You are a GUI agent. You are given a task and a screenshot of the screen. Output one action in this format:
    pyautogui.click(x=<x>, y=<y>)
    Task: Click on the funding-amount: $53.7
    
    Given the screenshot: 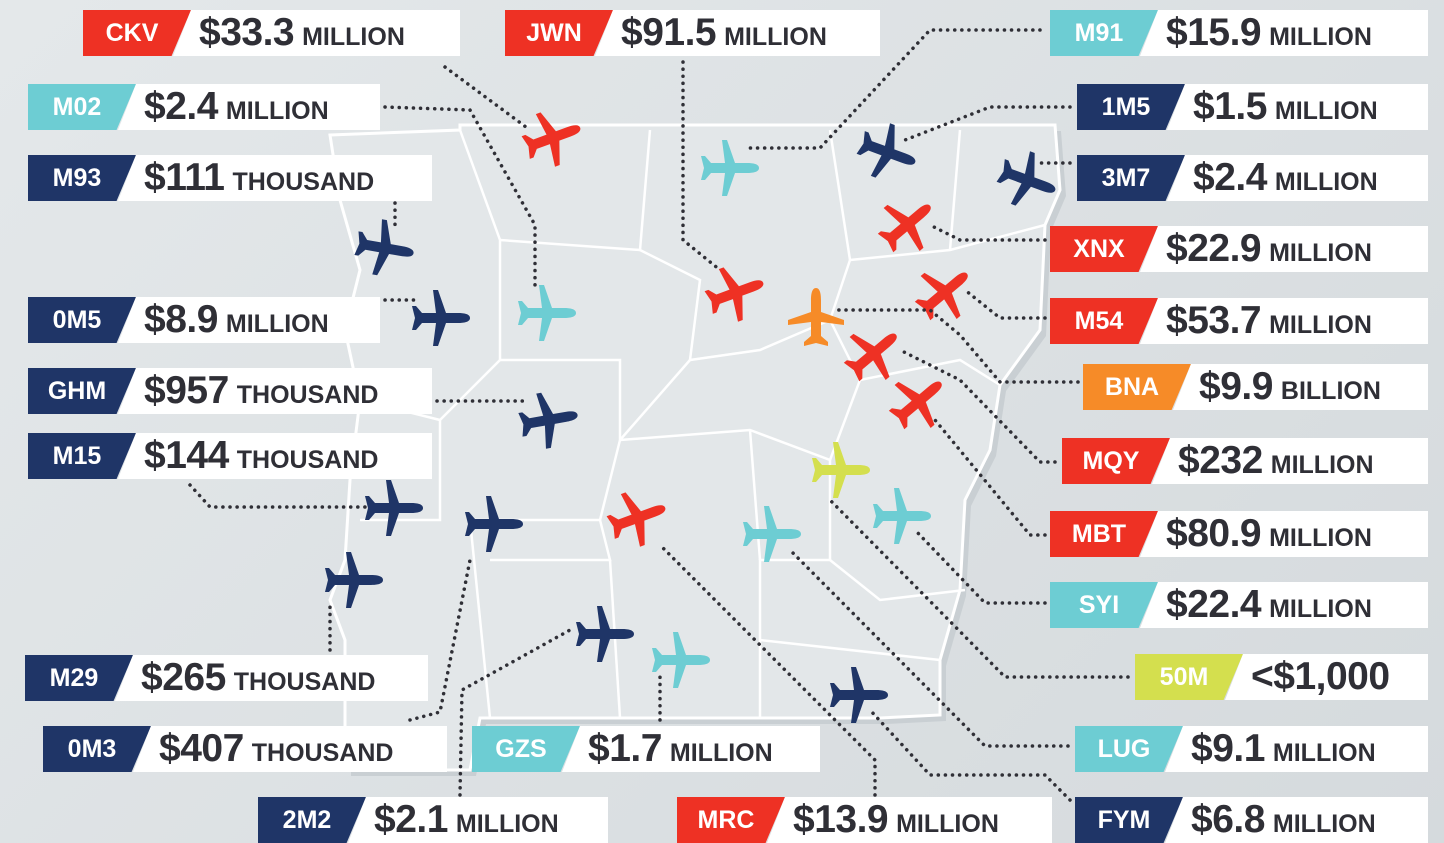 What is the action you would take?
    pyautogui.click(x=1214, y=320)
    